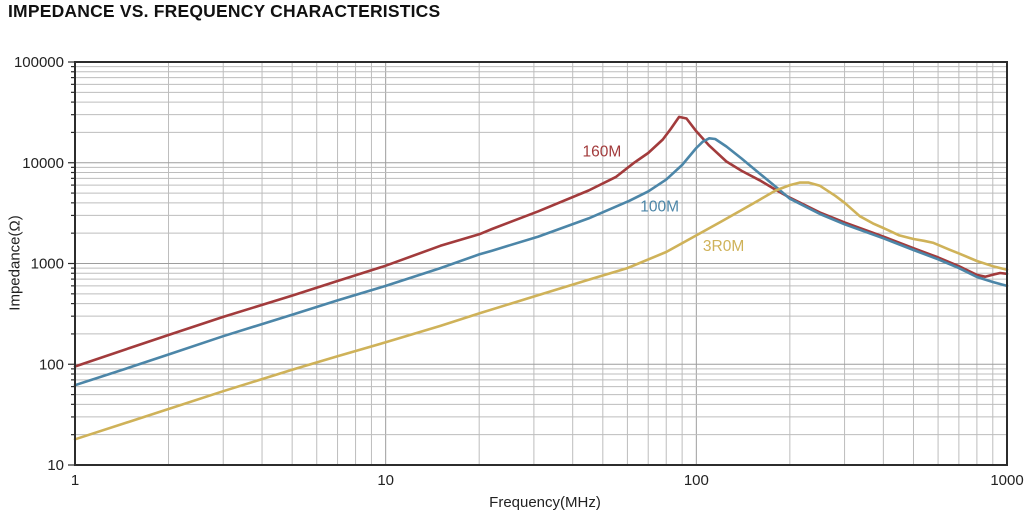 Image resolution: width=1029 pixels, height=517 pixels. I want to click on y-tick-label: 100000, so click(39, 62).